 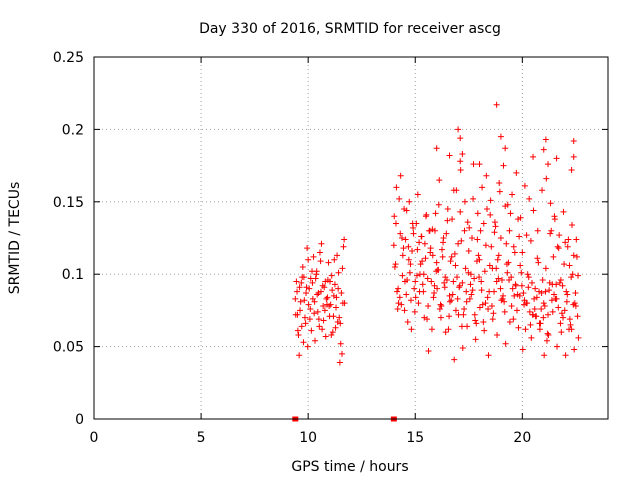 What do you see at coordinates (68, 348) in the screenshot?
I see `y-tick-label: 0.05` at bounding box center [68, 348].